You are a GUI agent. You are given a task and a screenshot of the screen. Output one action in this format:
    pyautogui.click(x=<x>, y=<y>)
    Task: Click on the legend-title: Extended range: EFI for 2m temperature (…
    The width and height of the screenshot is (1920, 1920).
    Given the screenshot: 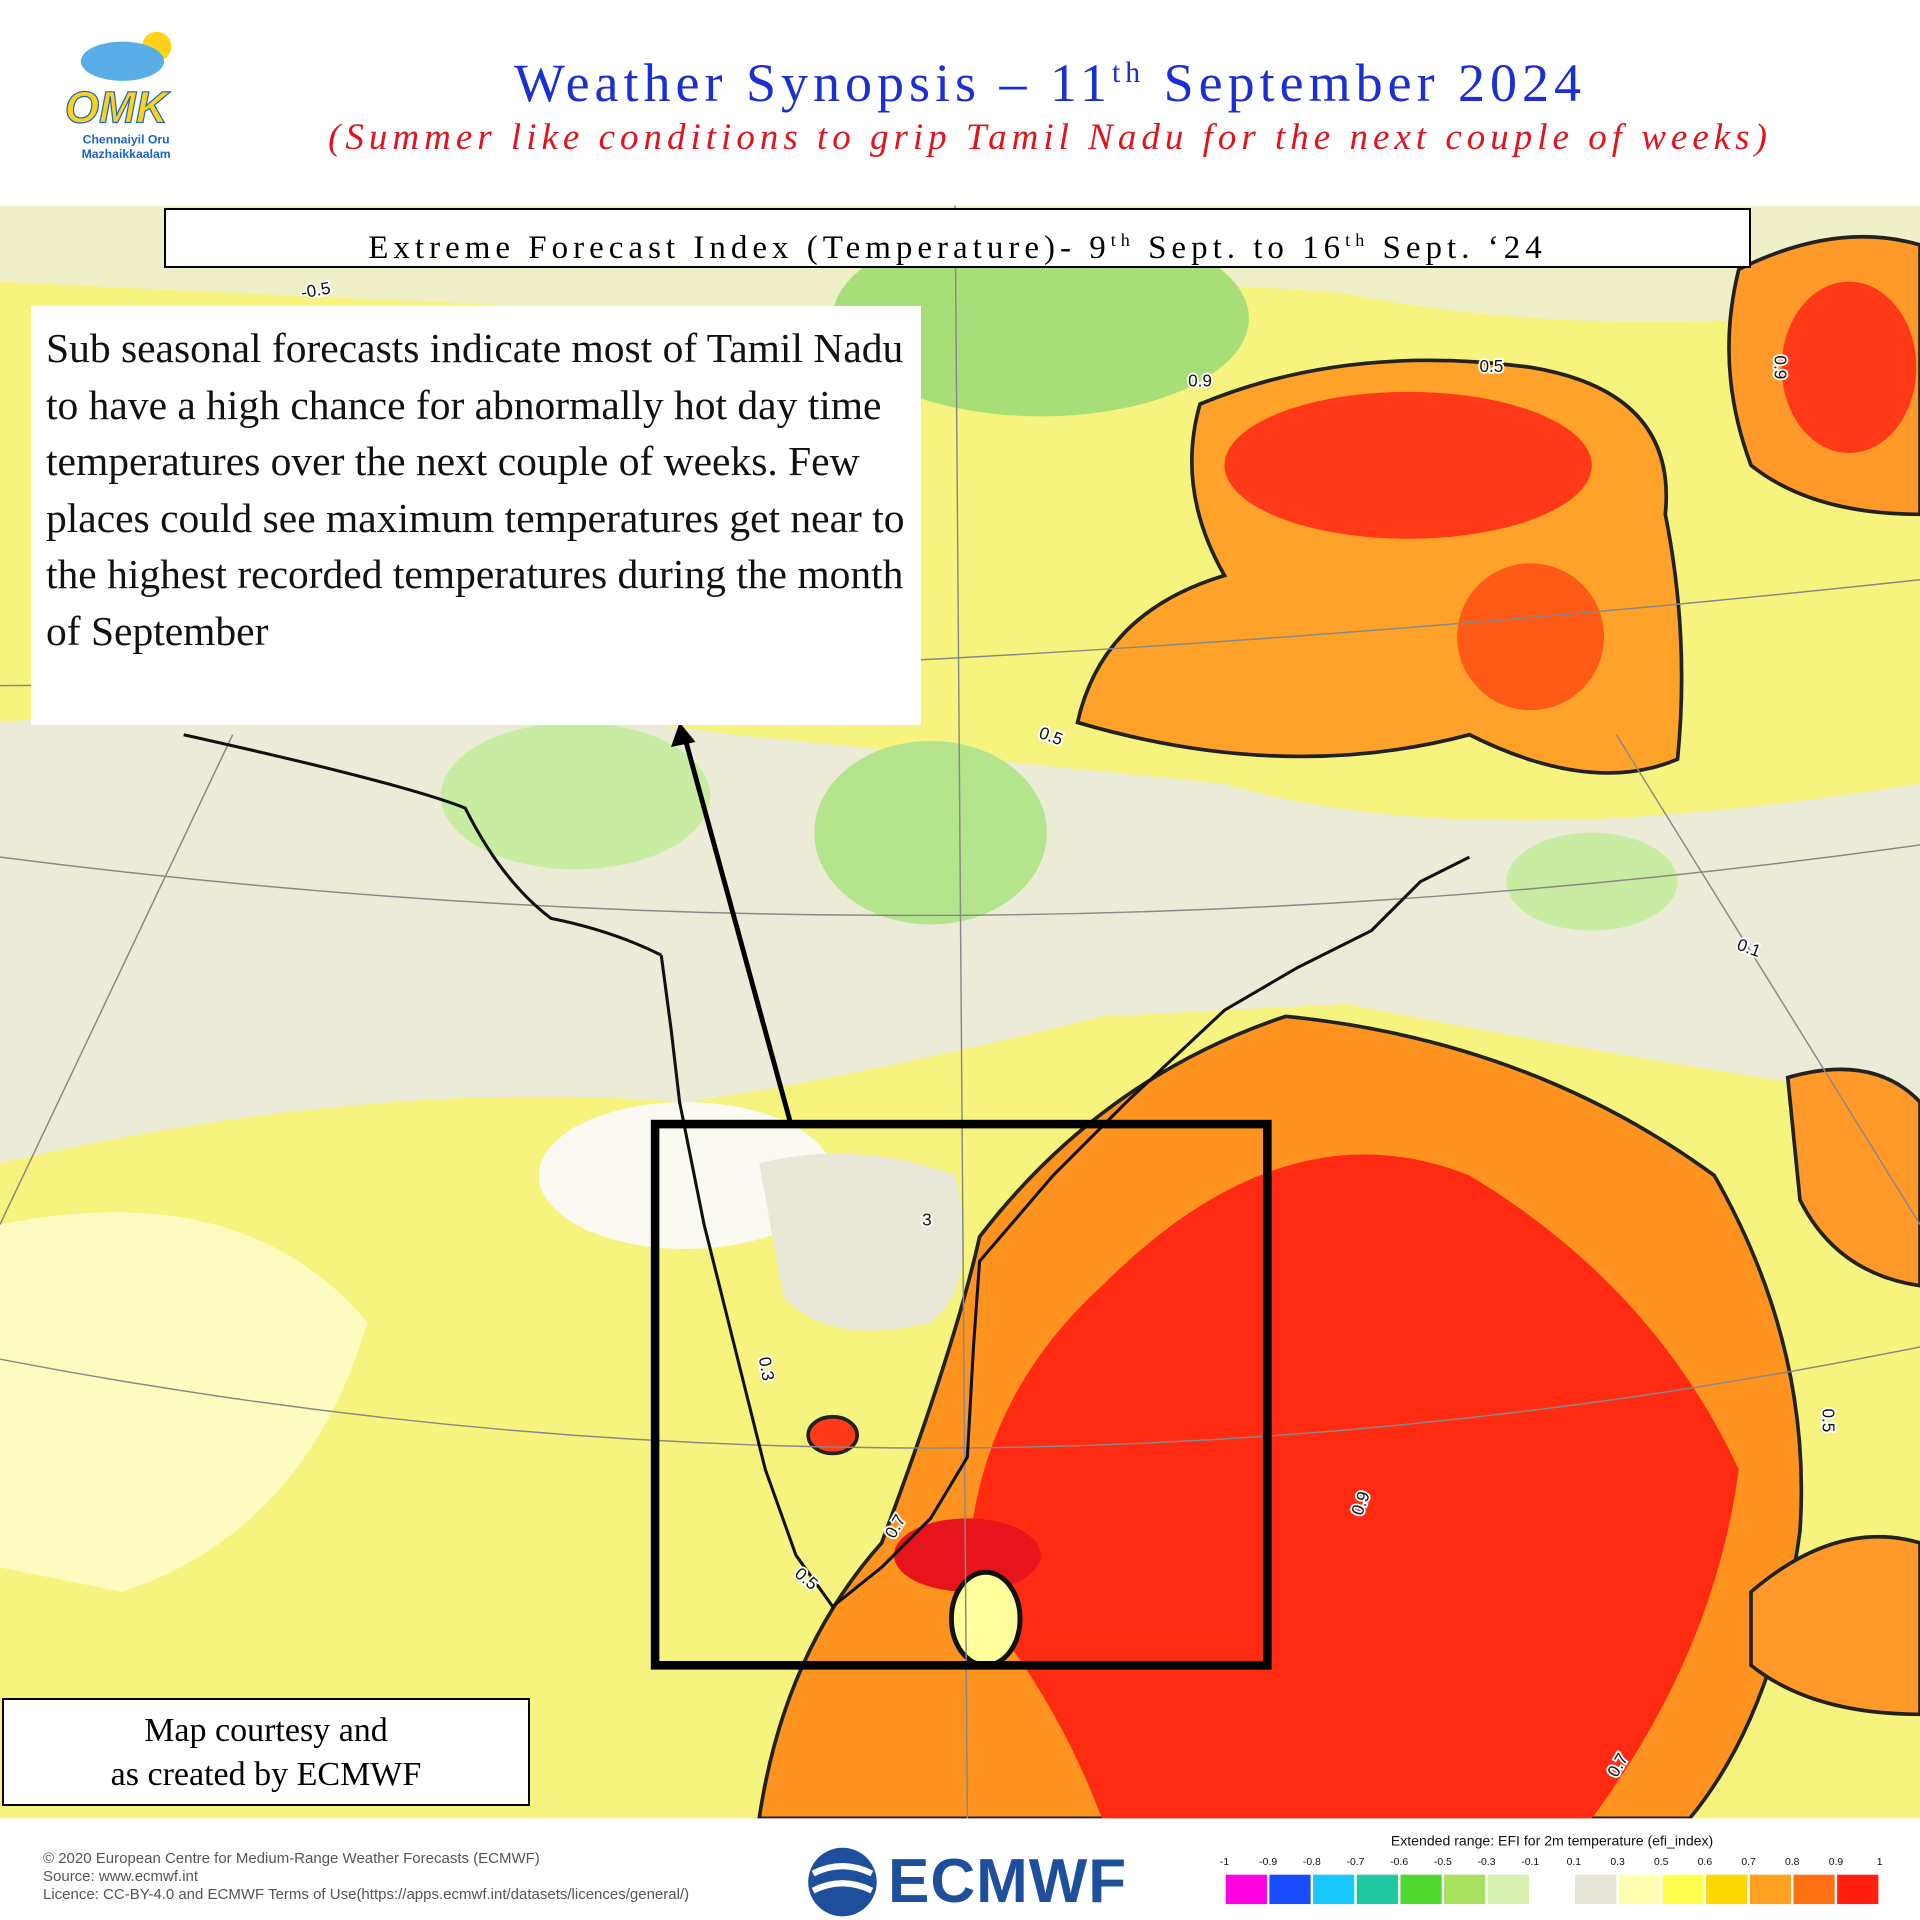 What is the action you would take?
    pyautogui.click(x=1552, y=1840)
    